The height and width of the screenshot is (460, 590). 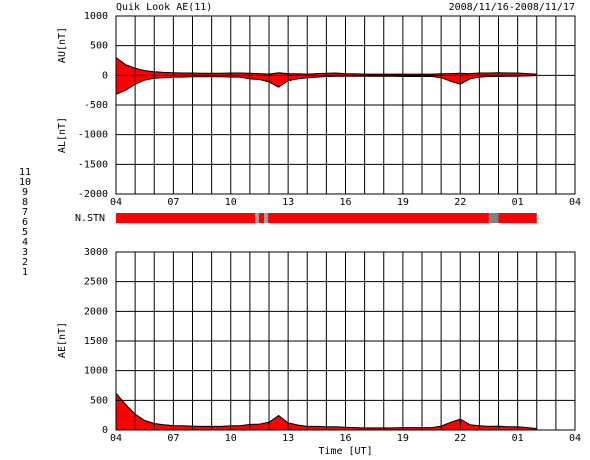 I want to click on y-tick-label: -2000, so click(x=93, y=194).